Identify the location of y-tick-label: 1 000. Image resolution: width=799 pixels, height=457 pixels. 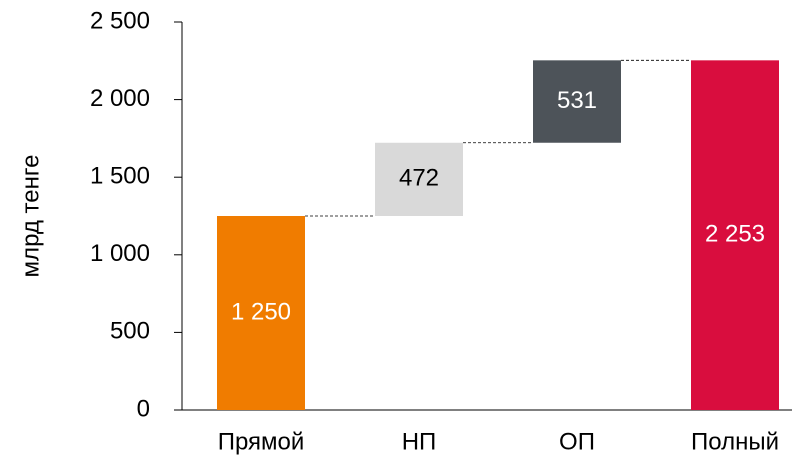
(120, 253).